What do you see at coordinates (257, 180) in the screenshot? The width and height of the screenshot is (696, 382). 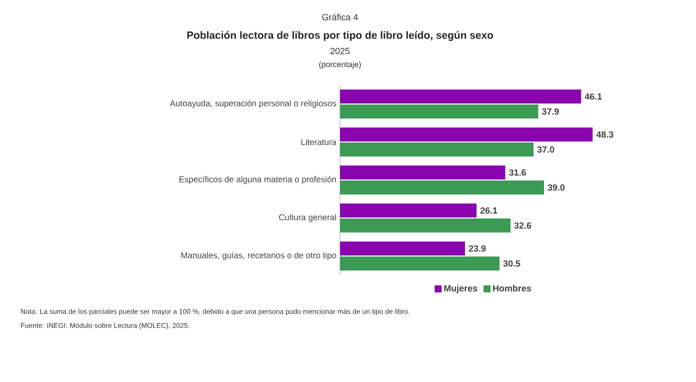 I see `y-tick-label: Específicos de alguna materia o profesión` at bounding box center [257, 180].